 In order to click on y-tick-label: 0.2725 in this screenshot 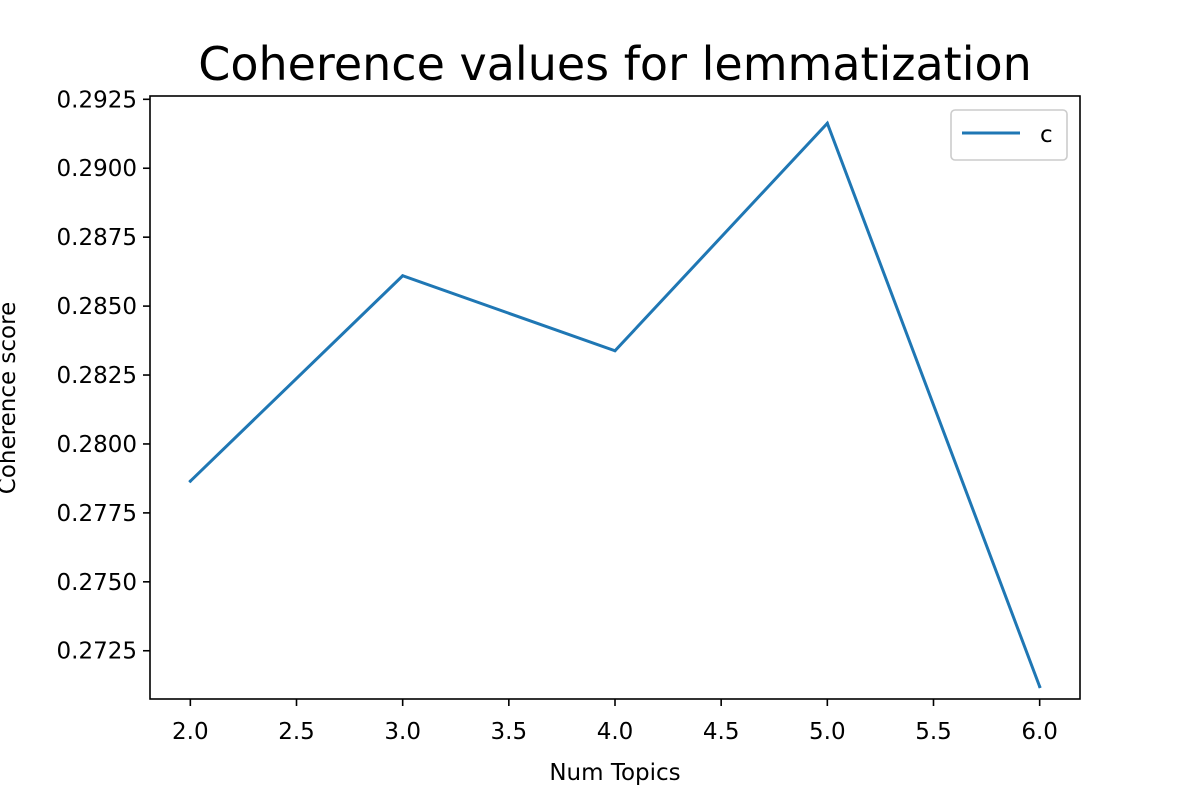, I will do `click(97, 652)`.